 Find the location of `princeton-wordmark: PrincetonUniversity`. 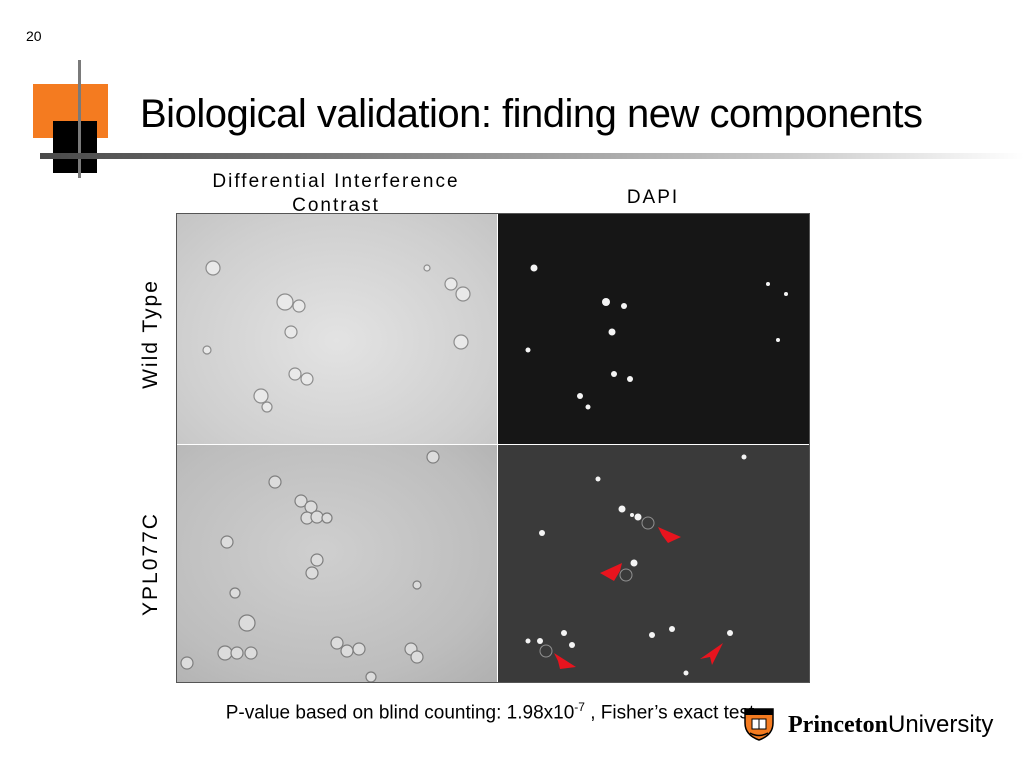

princeton-wordmark: PrincetonUniversity is located at coordinates (890, 725).